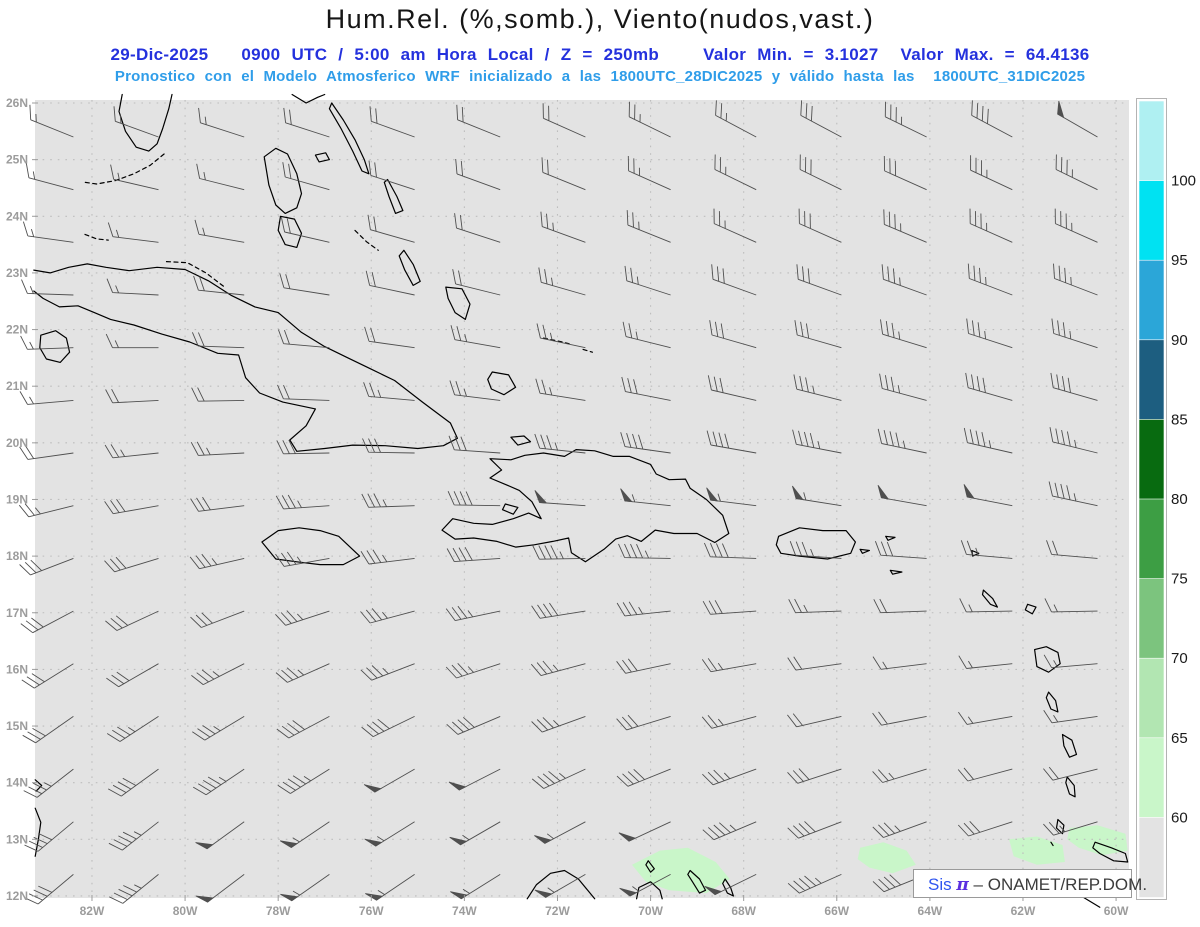 This screenshot has width=1200, height=927. What do you see at coordinates (1183, 181) in the screenshot?
I see `colorbar-label: 100` at bounding box center [1183, 181].